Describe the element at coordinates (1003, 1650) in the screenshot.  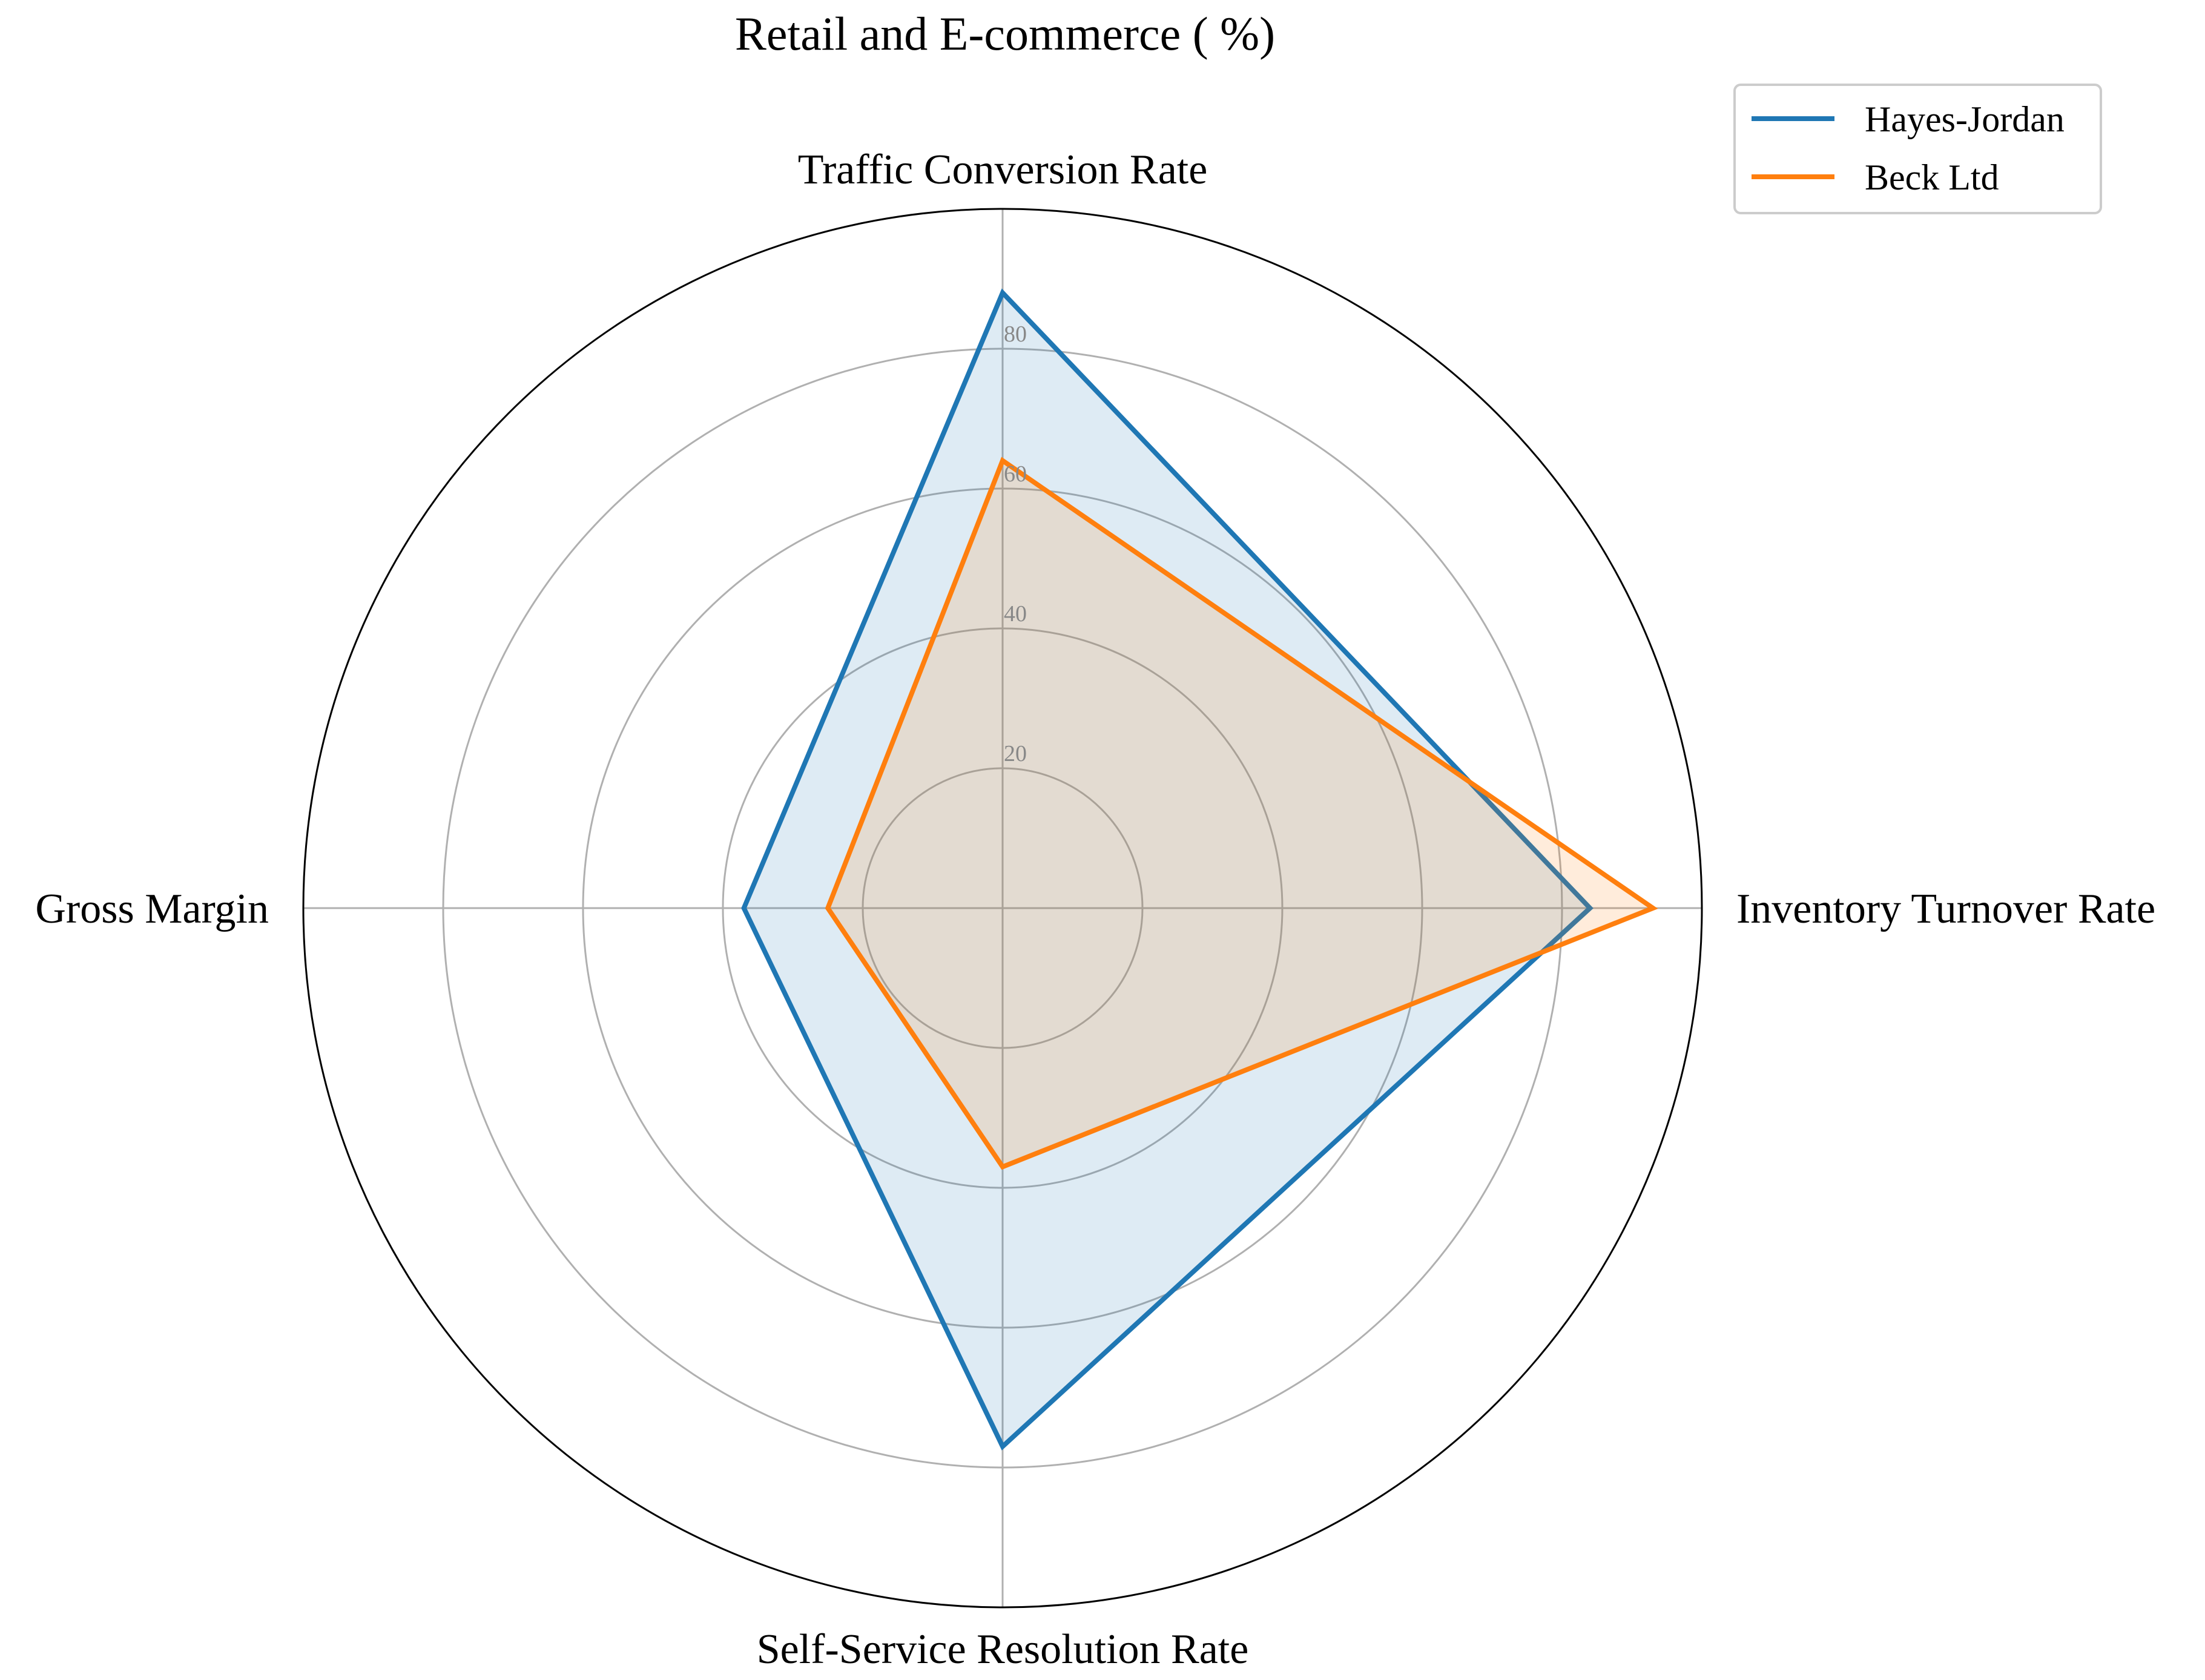
I see `axis-label-self-service-resolution-rate: Self-Service Resolution Rate` at that location.